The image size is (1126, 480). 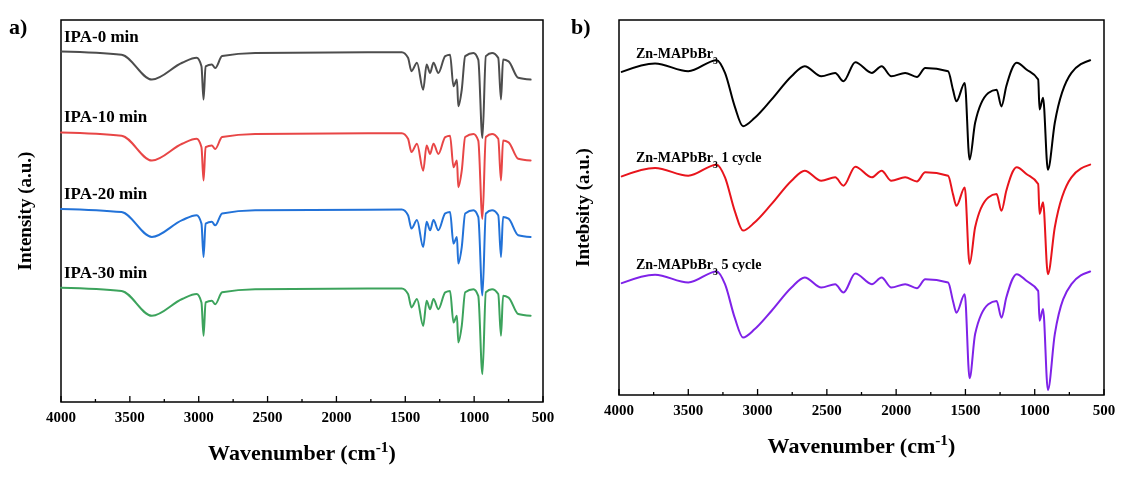 What do you see at coordinates (25, 211) in the screenshot?
I see `y-axis-title: Intensity (a.u.)` at bounding box center [25, 211].